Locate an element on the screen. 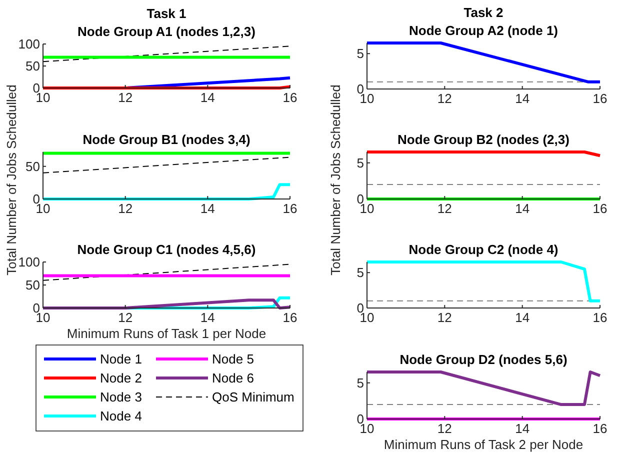 This screenshot has height=462, width=619. text: Node 2 is located at coordinates (121, 378).